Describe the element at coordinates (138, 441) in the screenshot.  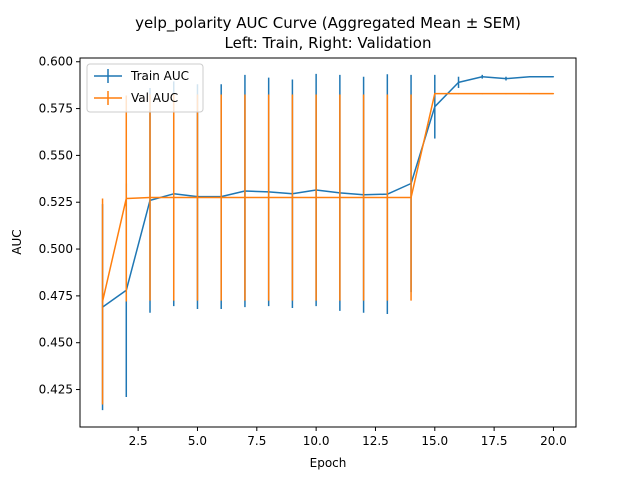
I see `x-tick-label: 2.5` at that location.